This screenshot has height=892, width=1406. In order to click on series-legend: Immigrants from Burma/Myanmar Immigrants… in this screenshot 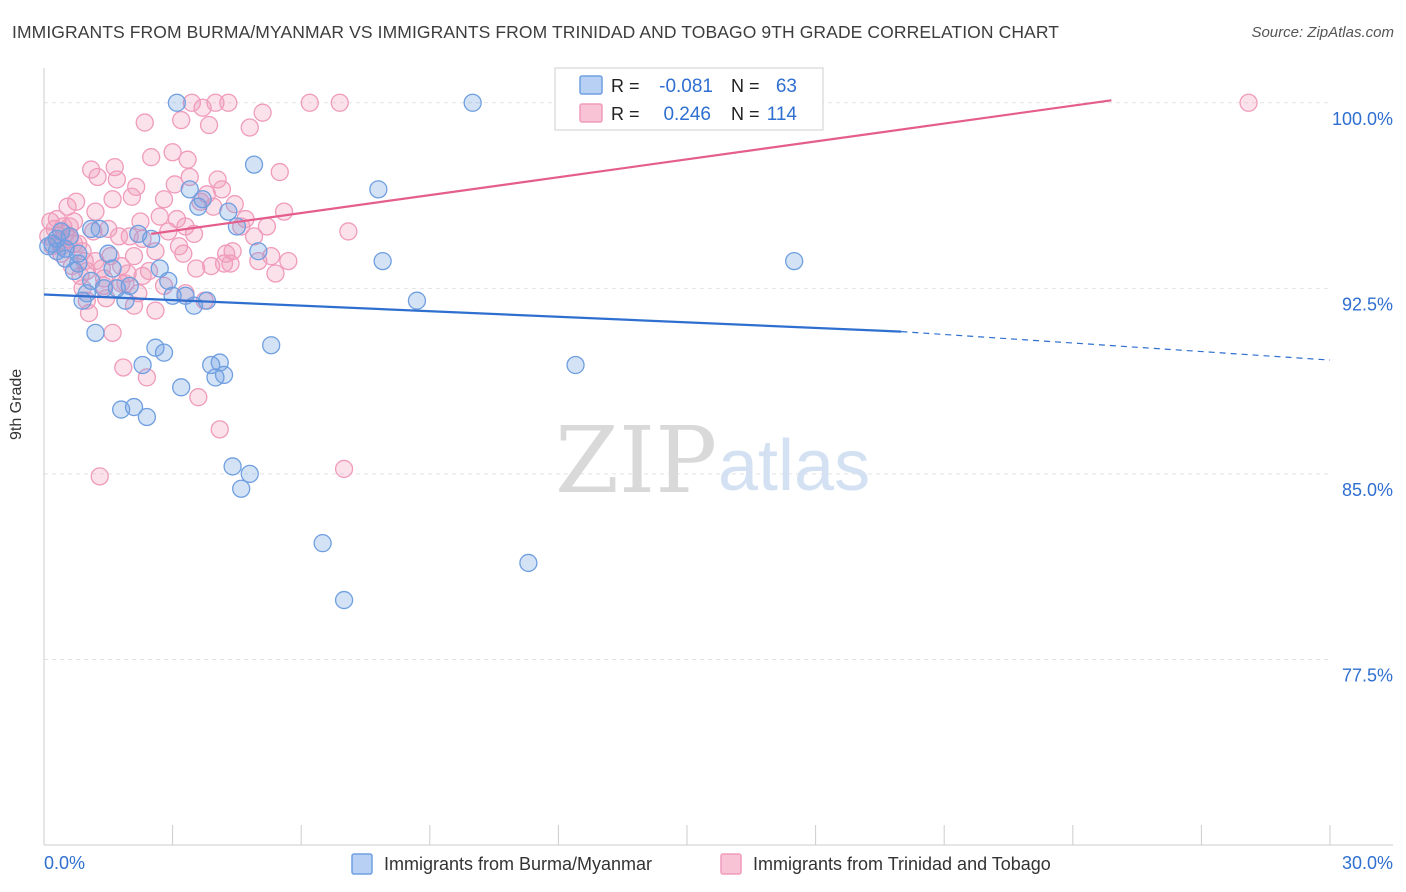, I will do `click(701, 864)`.